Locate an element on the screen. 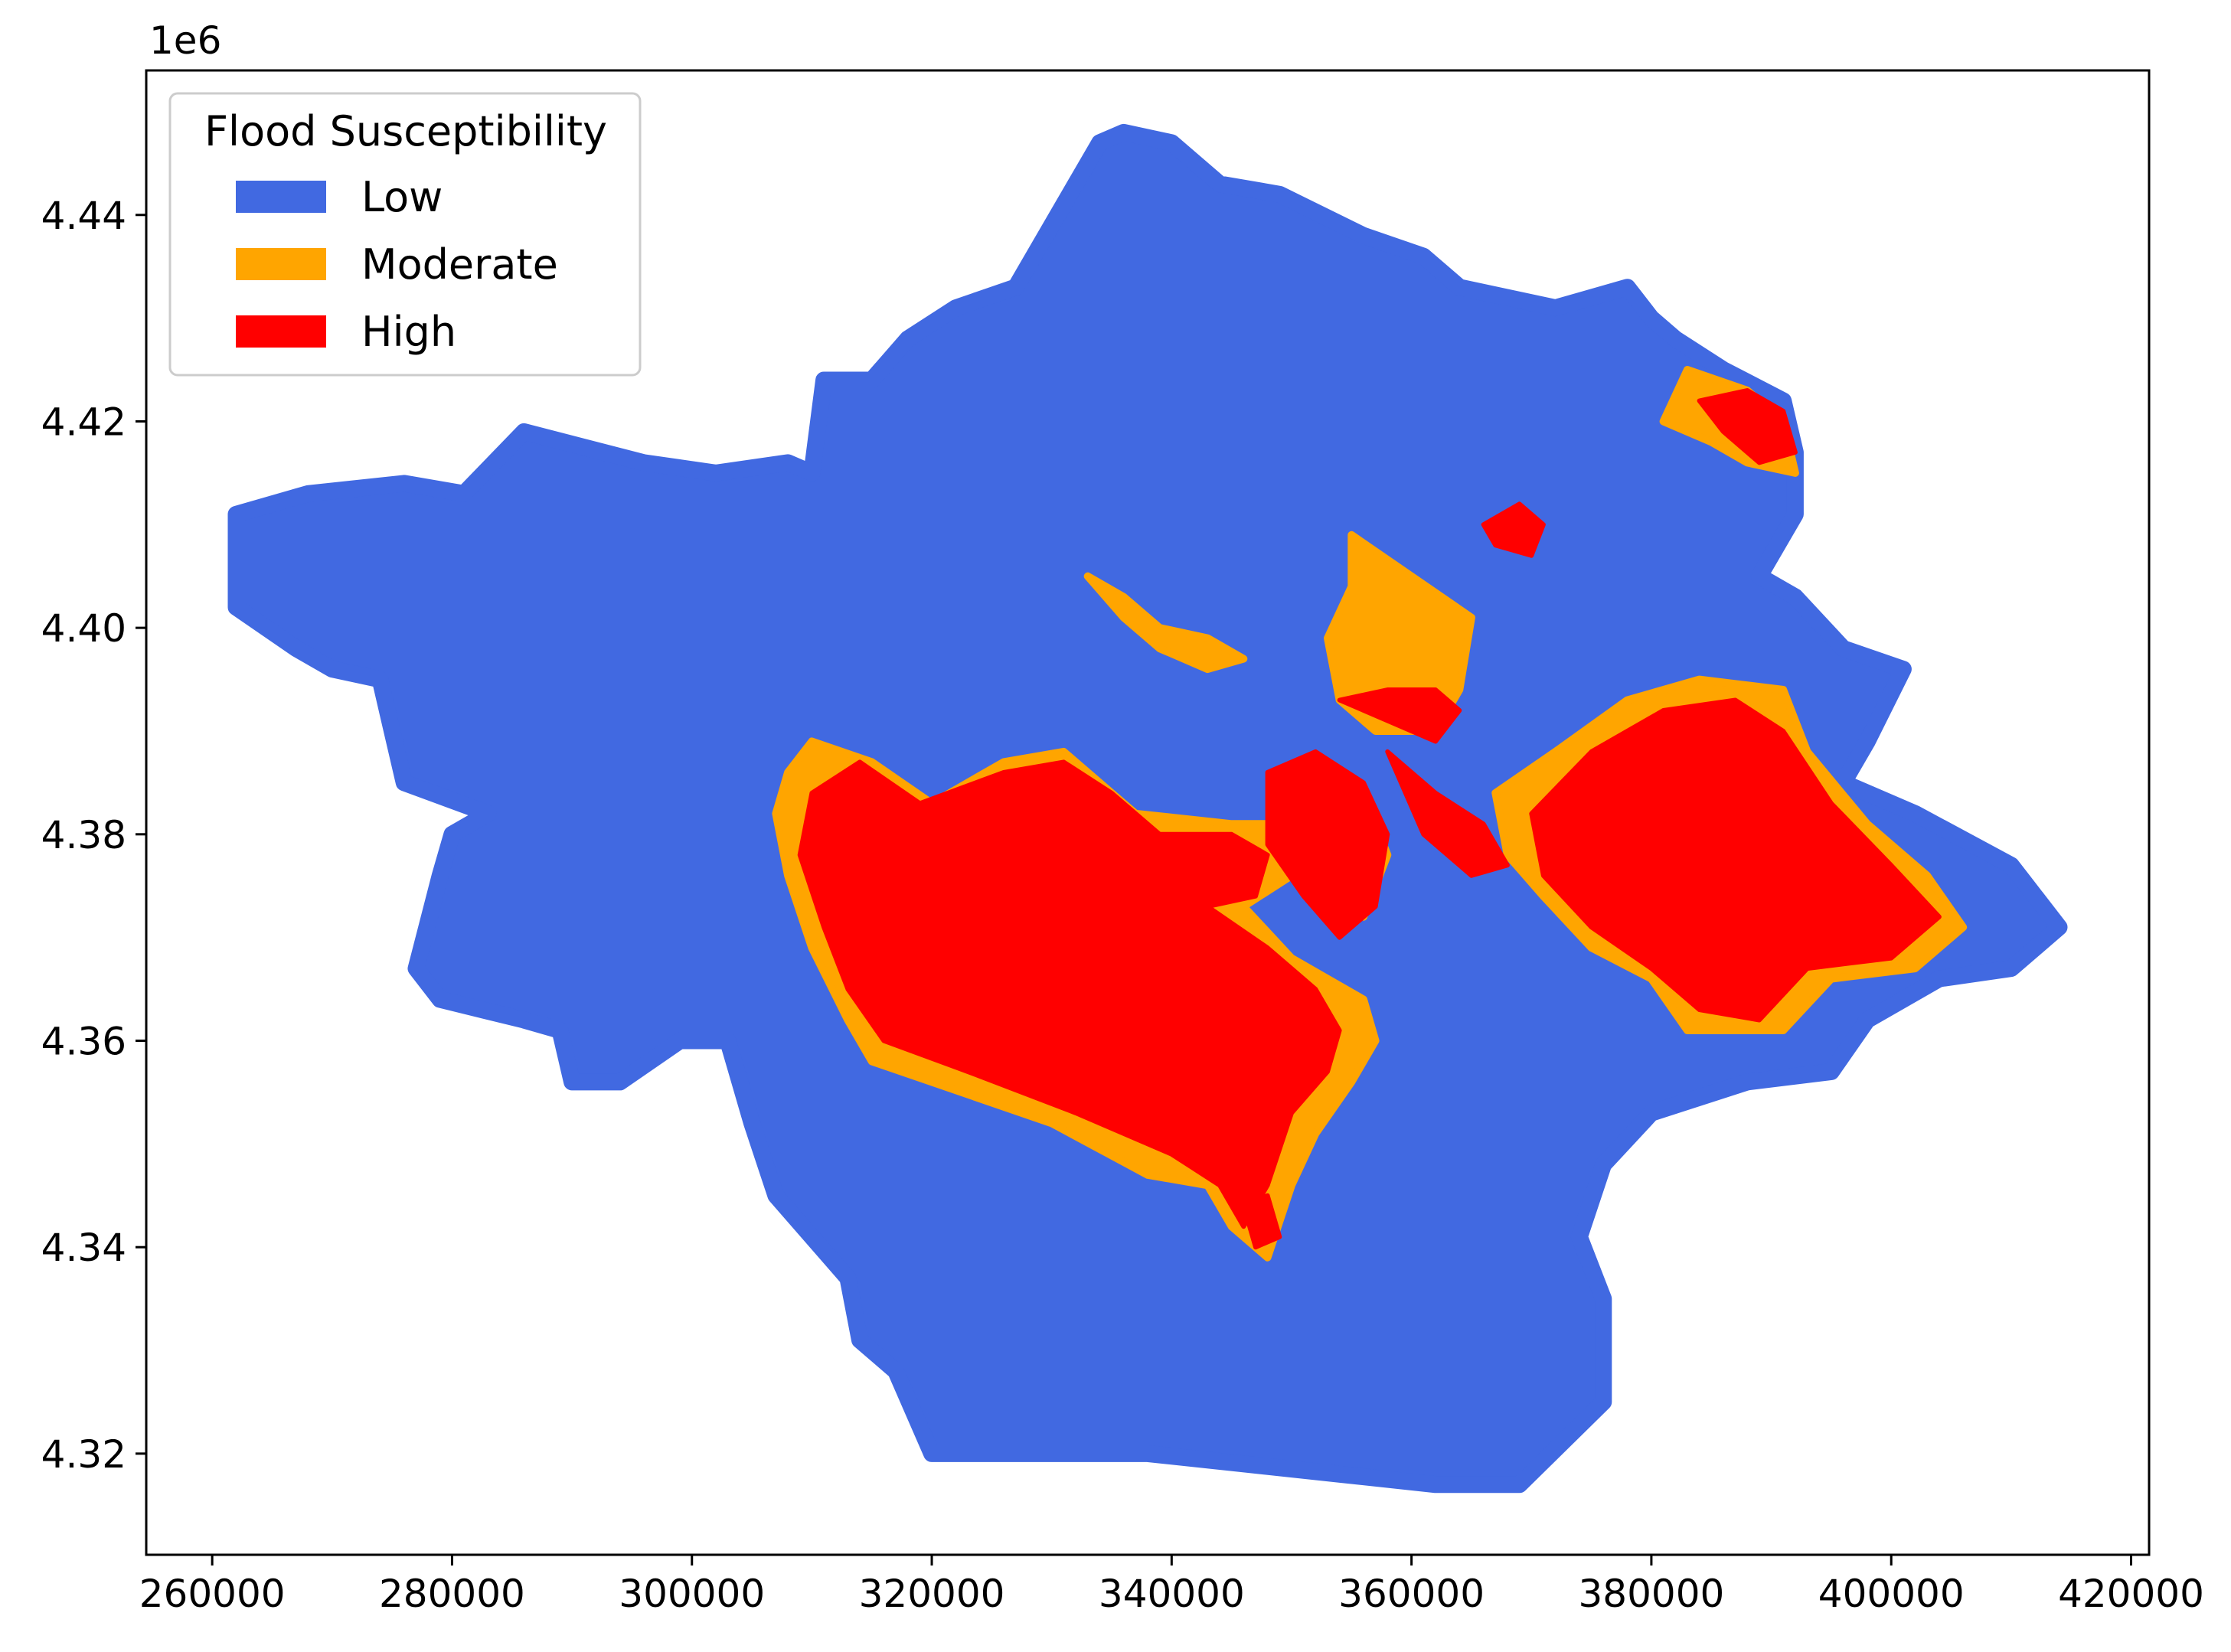 The image size is (2231, 1652). y-axis: 4.32 4.34 4.36 4.38 4.40 4.42 4.44 is located at coordinates (93, 835).